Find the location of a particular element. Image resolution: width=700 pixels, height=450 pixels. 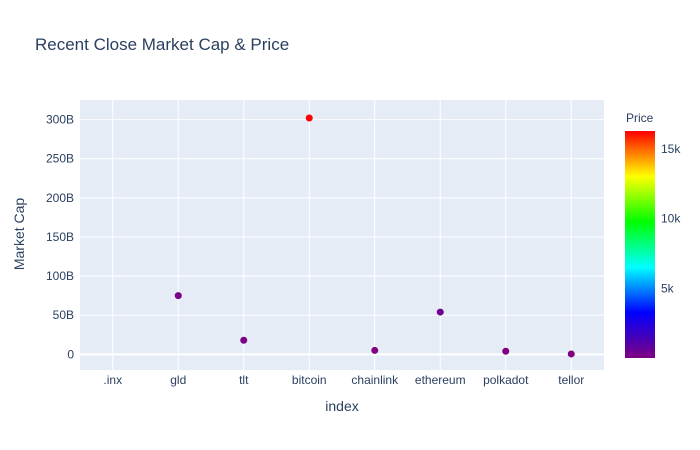

x-tick-label: chainlink is located at coordinates (375, 380).